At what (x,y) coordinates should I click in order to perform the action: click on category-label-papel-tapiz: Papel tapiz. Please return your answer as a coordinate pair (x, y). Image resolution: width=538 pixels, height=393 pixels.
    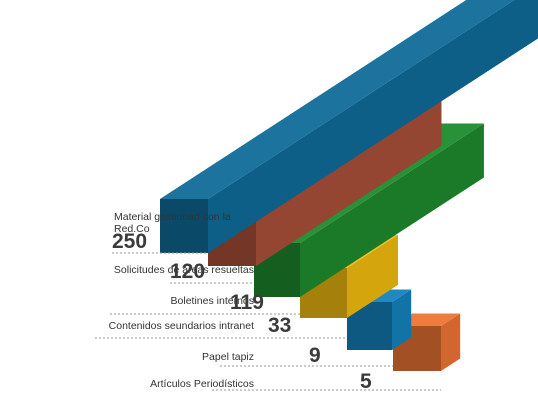
    Looking at the image, I should click on (228, 357).